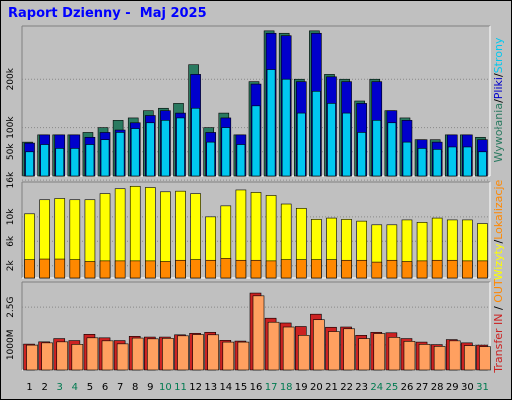  I want to click on bar-out: 26: 1140, so click(409, 356).